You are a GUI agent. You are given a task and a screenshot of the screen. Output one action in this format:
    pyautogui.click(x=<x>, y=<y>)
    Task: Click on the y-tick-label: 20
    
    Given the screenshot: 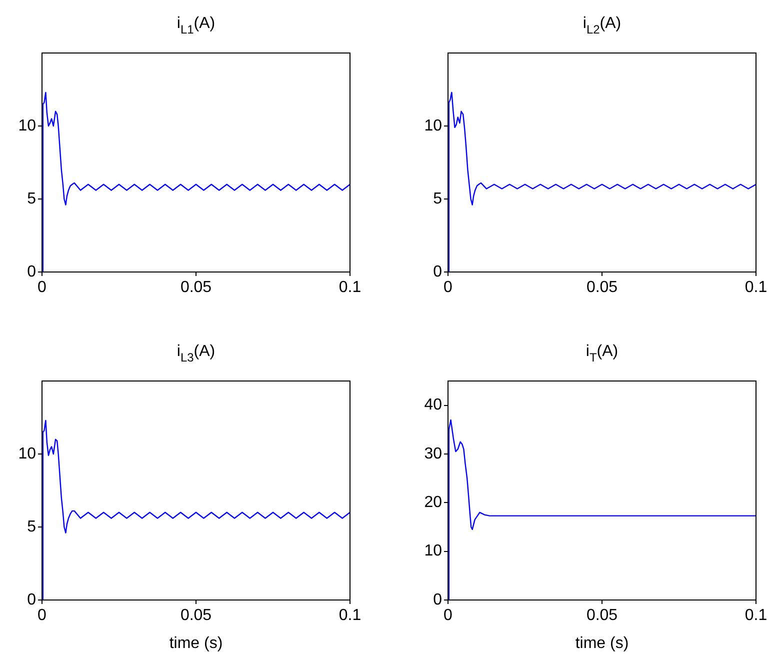 What is the action you would take?
    pyautogui.click(x=433, y=503)
    